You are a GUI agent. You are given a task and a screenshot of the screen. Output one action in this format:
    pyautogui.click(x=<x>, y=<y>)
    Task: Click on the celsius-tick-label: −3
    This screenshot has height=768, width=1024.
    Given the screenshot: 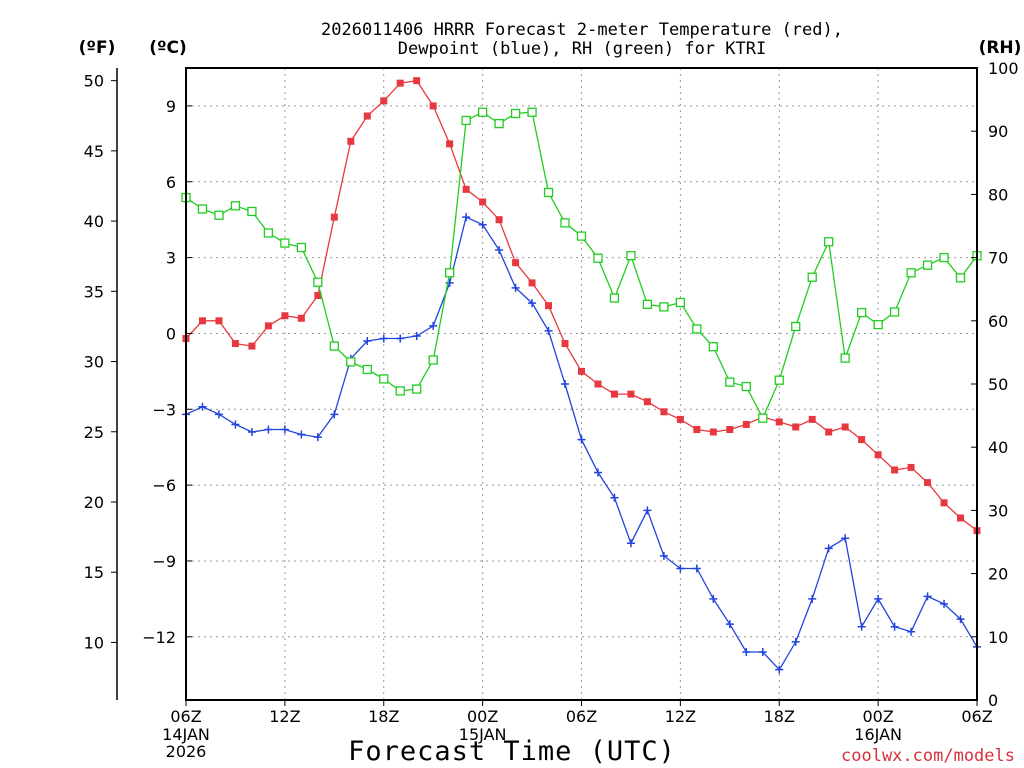 What is the action you would take?
    pyautogui.click(x=164, y=409)
    